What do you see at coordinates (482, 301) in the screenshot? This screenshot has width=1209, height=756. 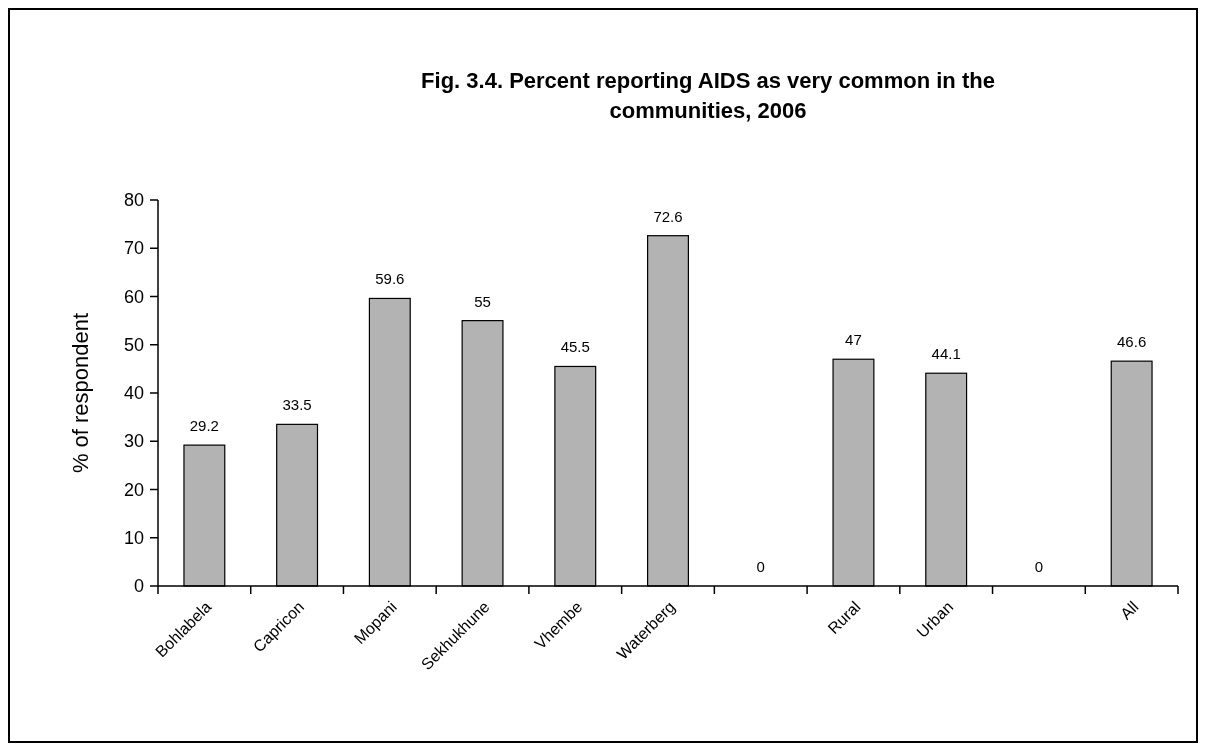 I see `data-label: 55` at bounding box center [482, 301].